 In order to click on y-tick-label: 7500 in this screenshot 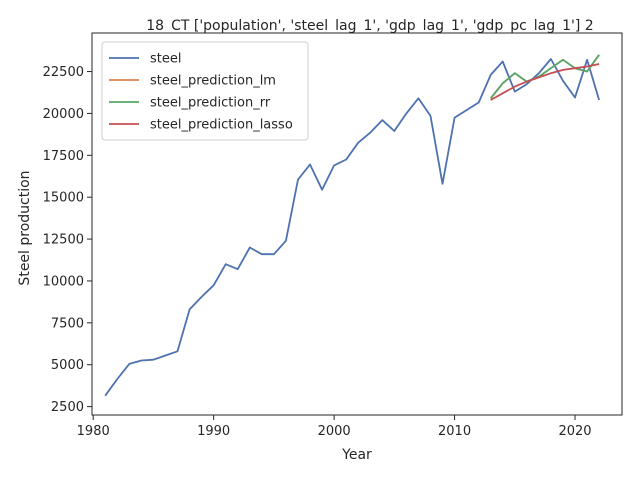, I will do `click(67, 323)`.